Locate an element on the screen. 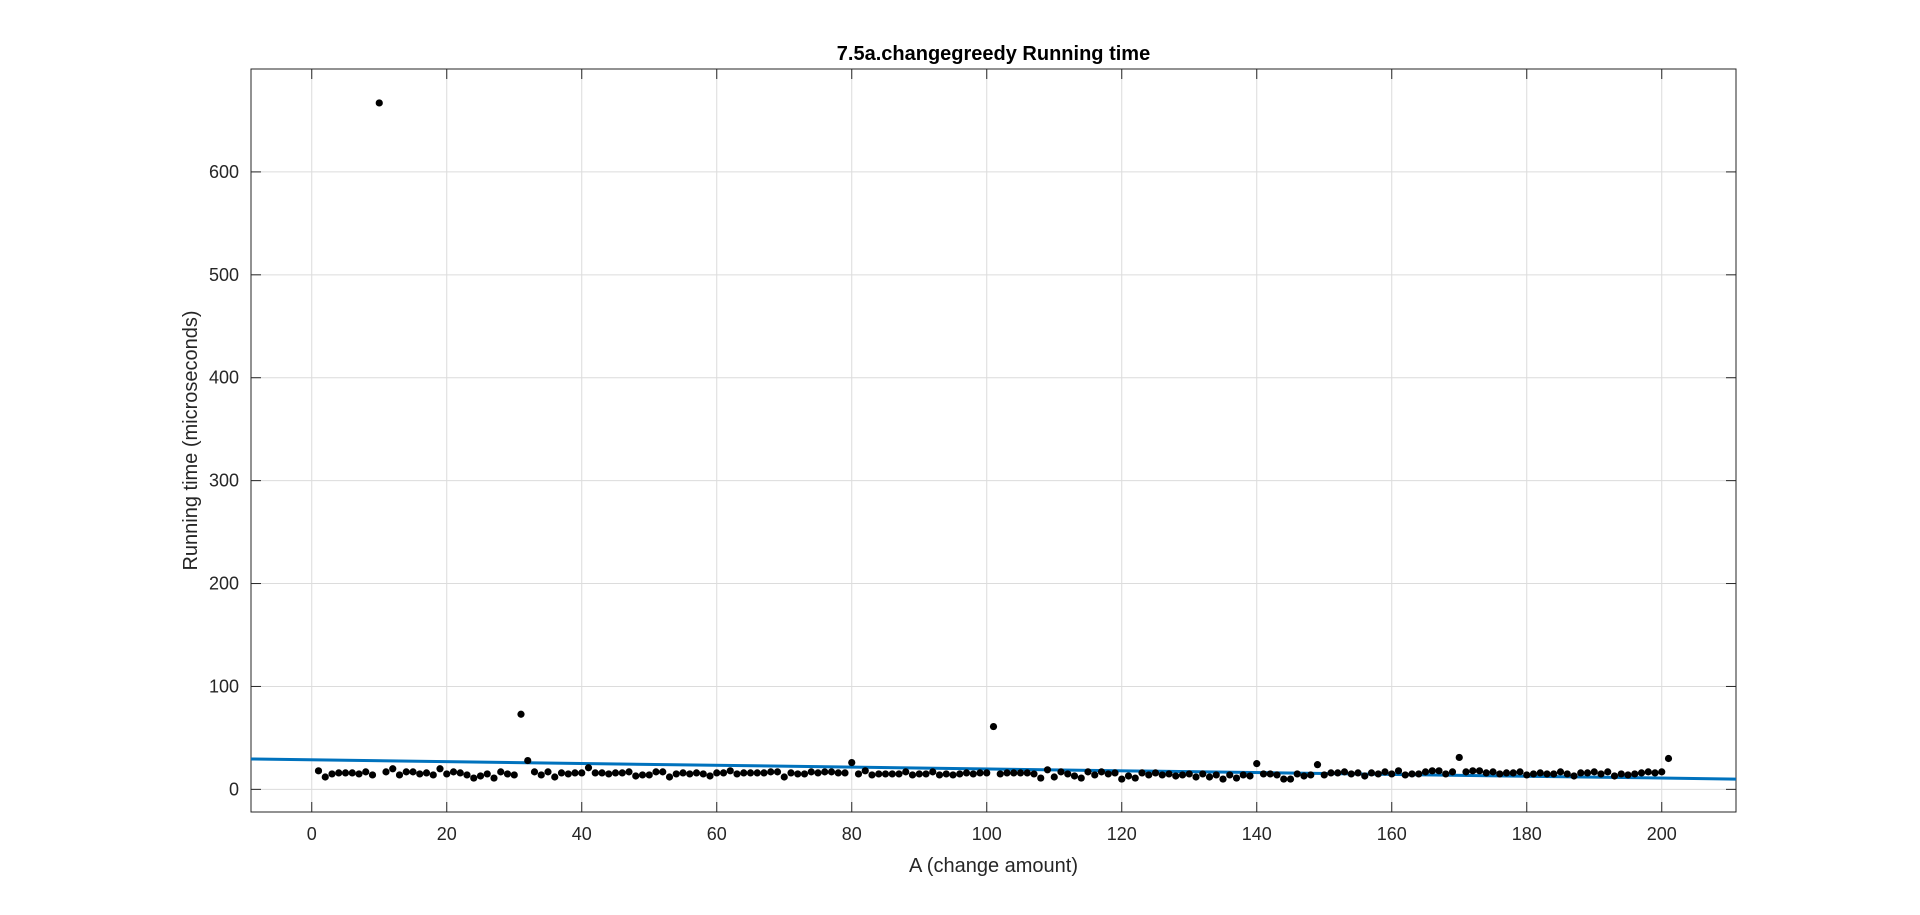 Image resolution: width=1920 pixels, height=915 pixels. x-tick-label: 180 is located at coordinates (1527, 834).